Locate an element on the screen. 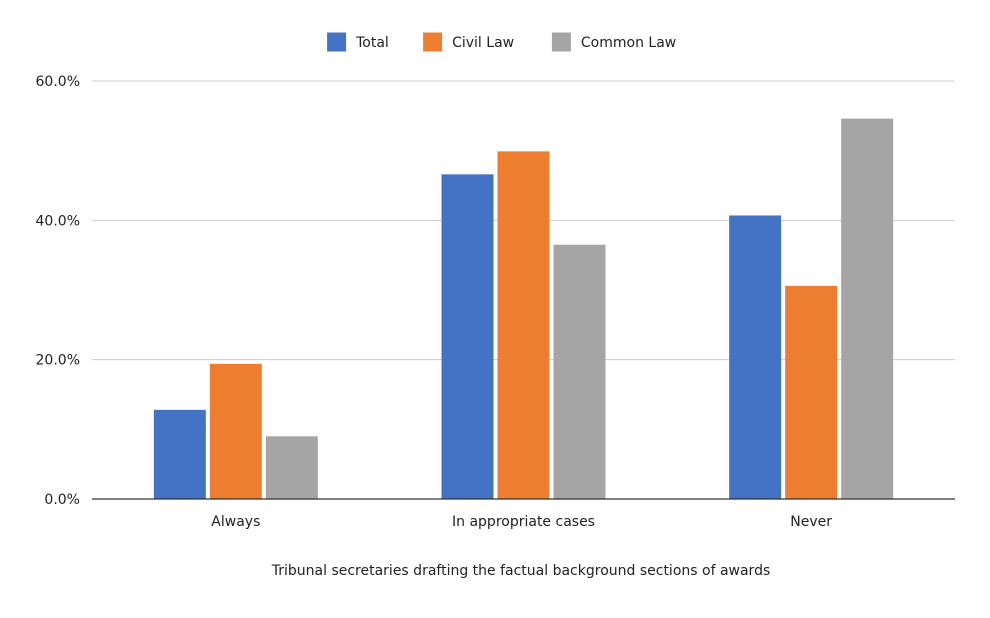 Image resolution: width=990 pixels, height=618 pixels. y-axis: 0.0% 20.0% 40.0% 60.0% is located at coordinates (58, 291).